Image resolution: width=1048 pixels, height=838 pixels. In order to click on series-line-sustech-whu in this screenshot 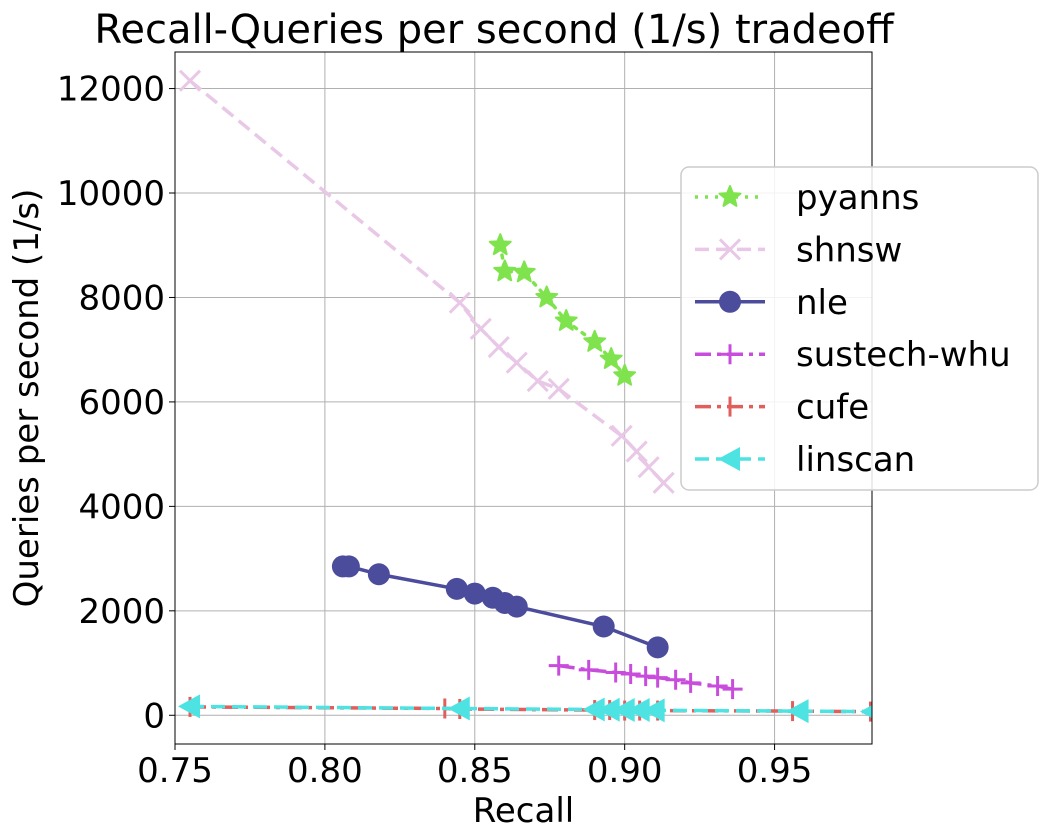, I will do `click(645, 677)`.